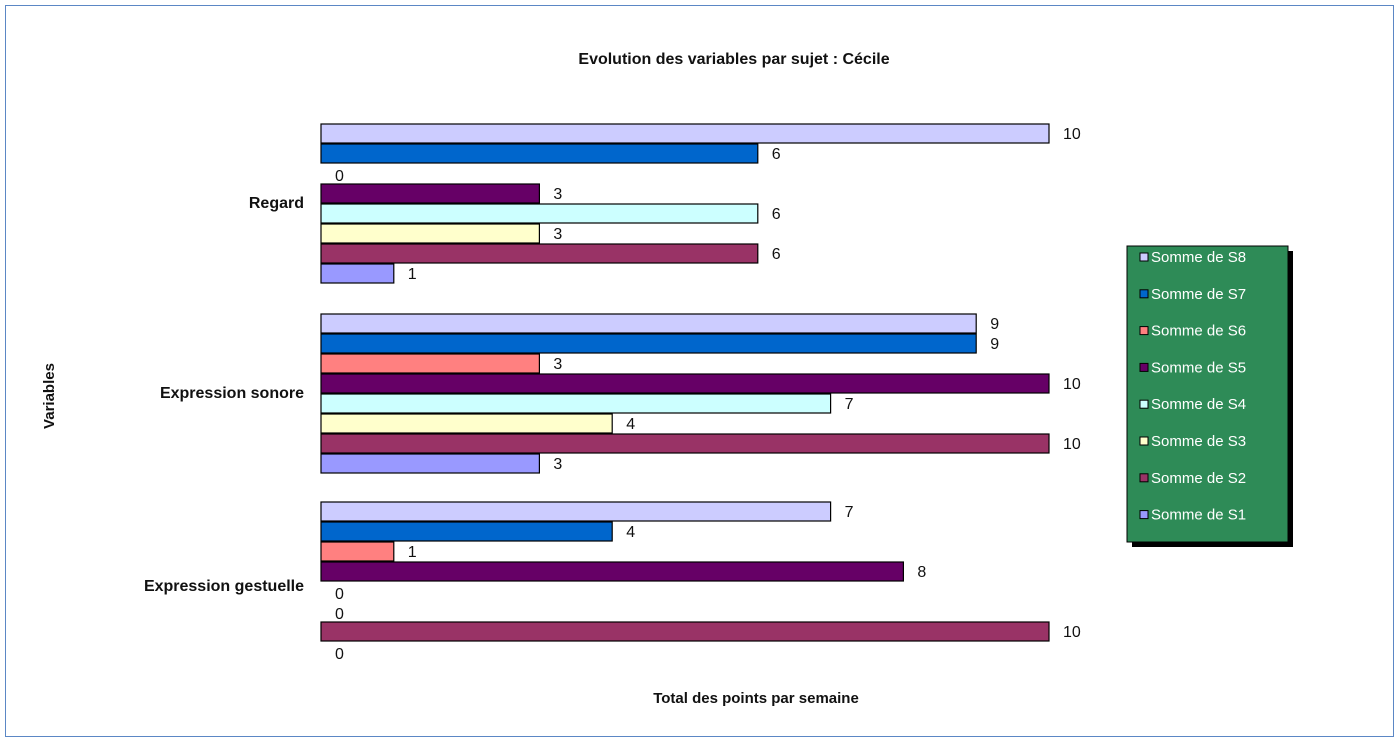  What do you see at coordinates (849, 404) in the screenshot?
I see `value-label-1-4: 7` at bounding box center [849, 404].